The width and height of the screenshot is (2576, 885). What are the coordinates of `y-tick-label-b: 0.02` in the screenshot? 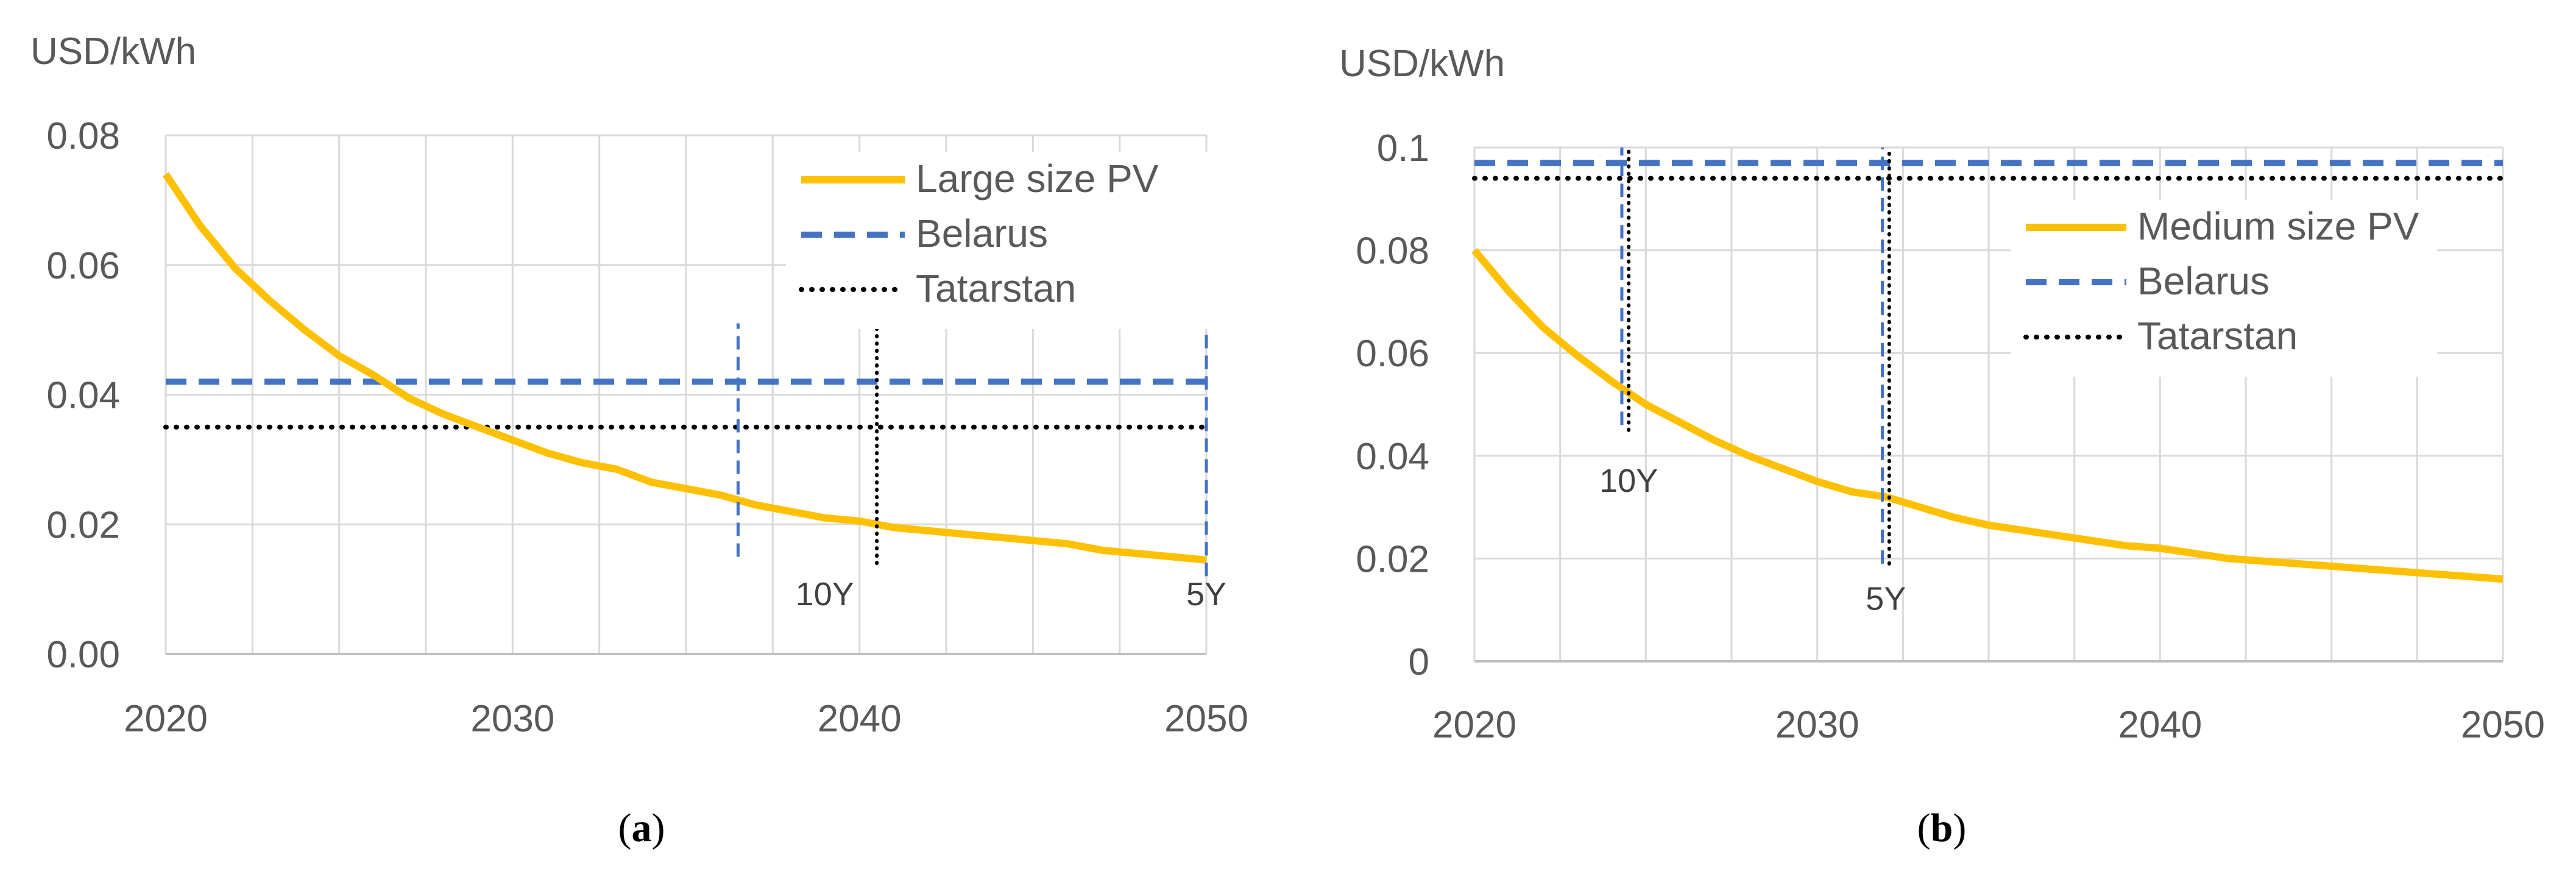 It's located at (1392, 559).